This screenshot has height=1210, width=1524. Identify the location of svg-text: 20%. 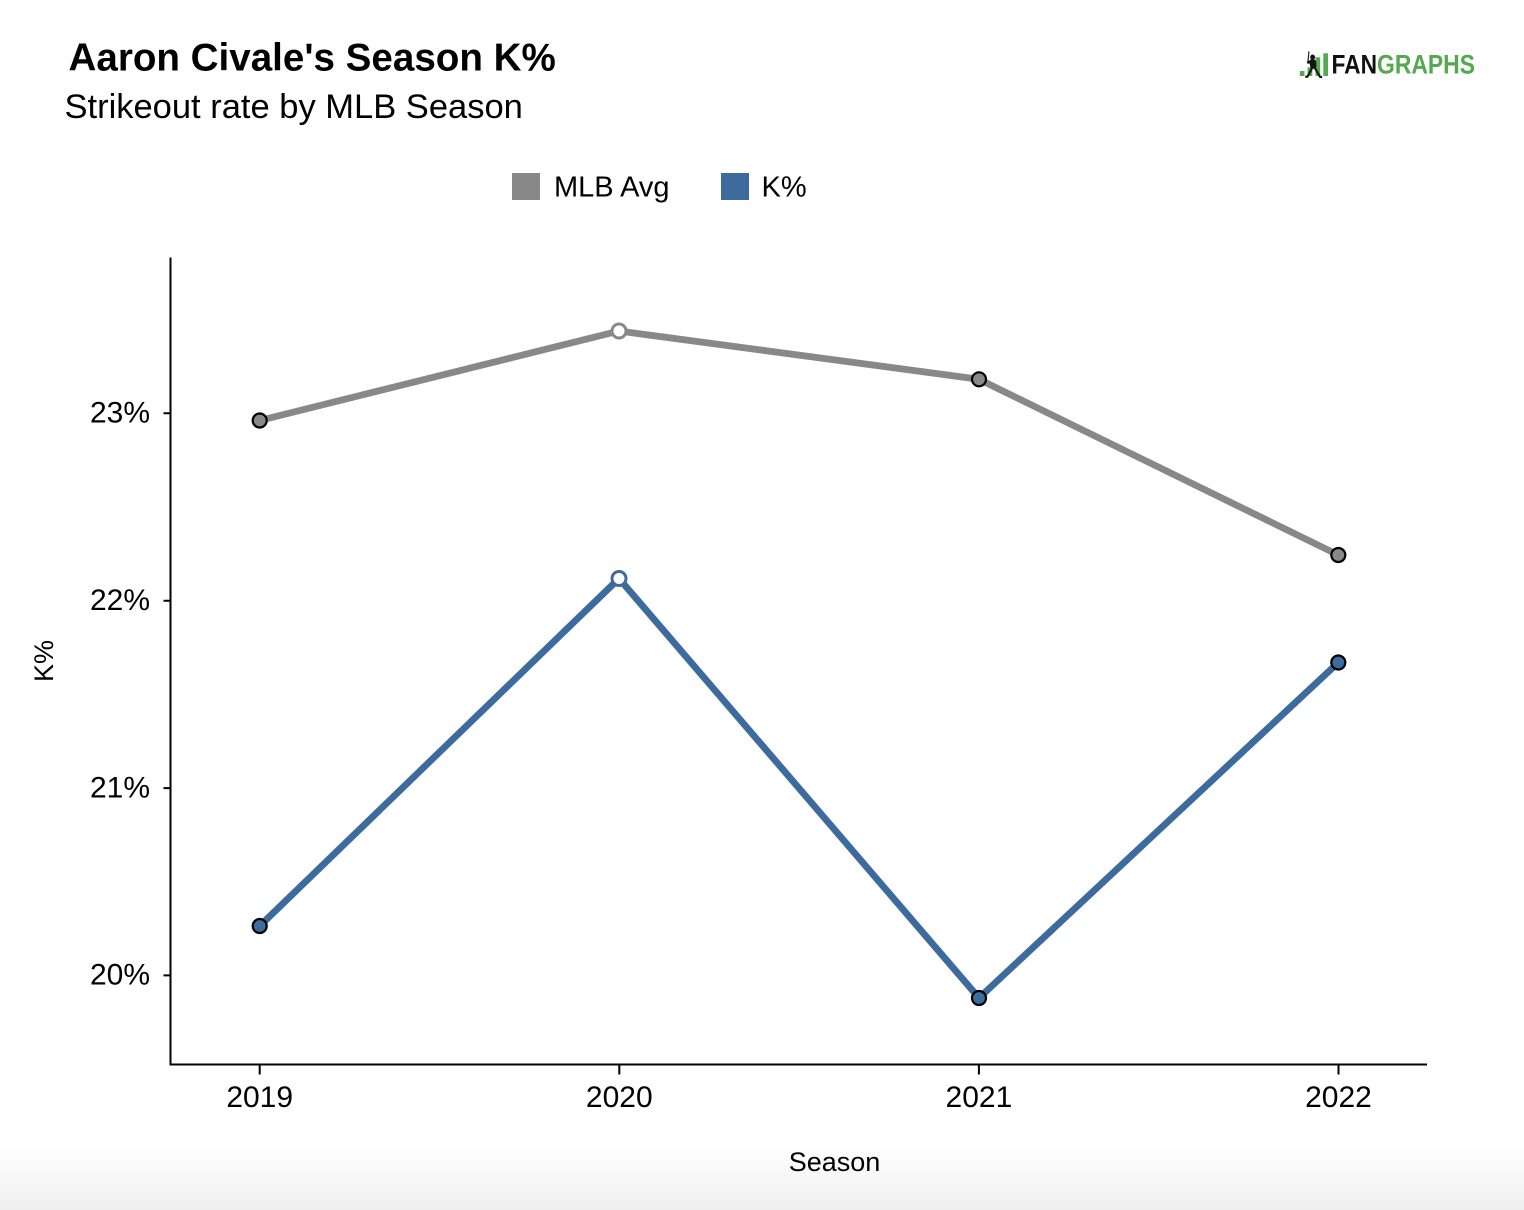
(120, 975).